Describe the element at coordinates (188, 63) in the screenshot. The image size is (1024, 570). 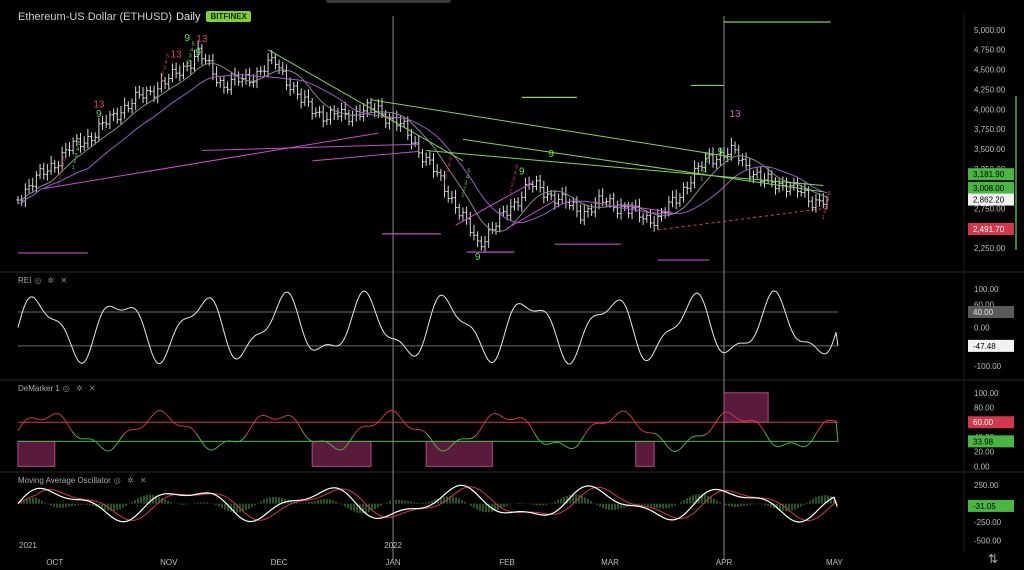
I see `demark-count: 2` at that location.